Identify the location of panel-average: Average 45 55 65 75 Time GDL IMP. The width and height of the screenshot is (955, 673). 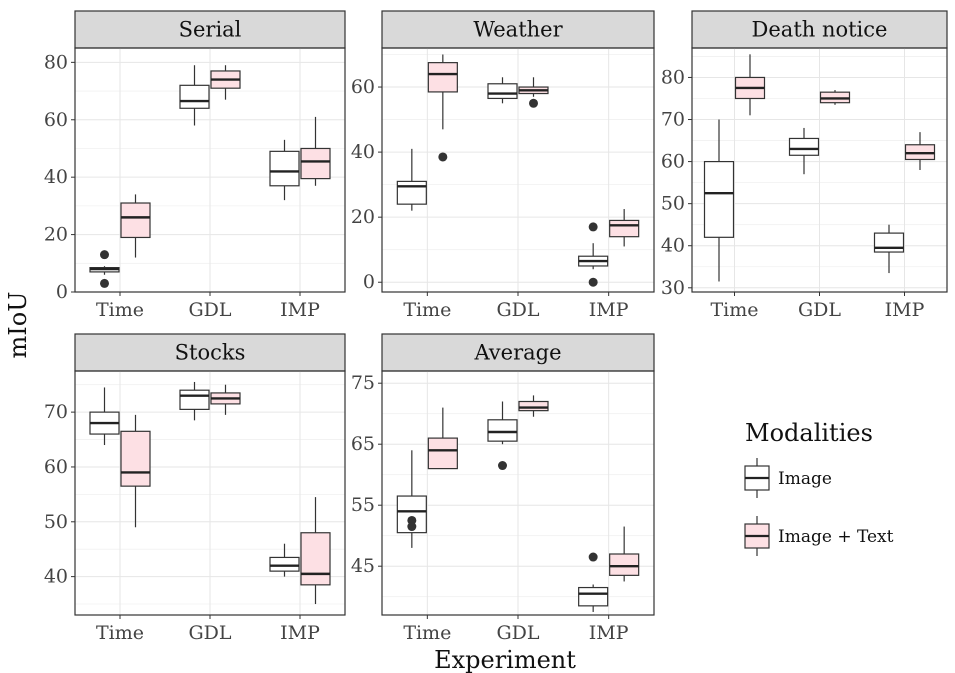
(503, 488).